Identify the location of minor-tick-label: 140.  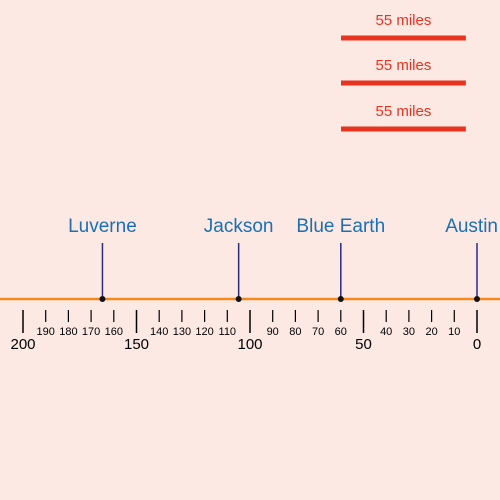
(159, 332).